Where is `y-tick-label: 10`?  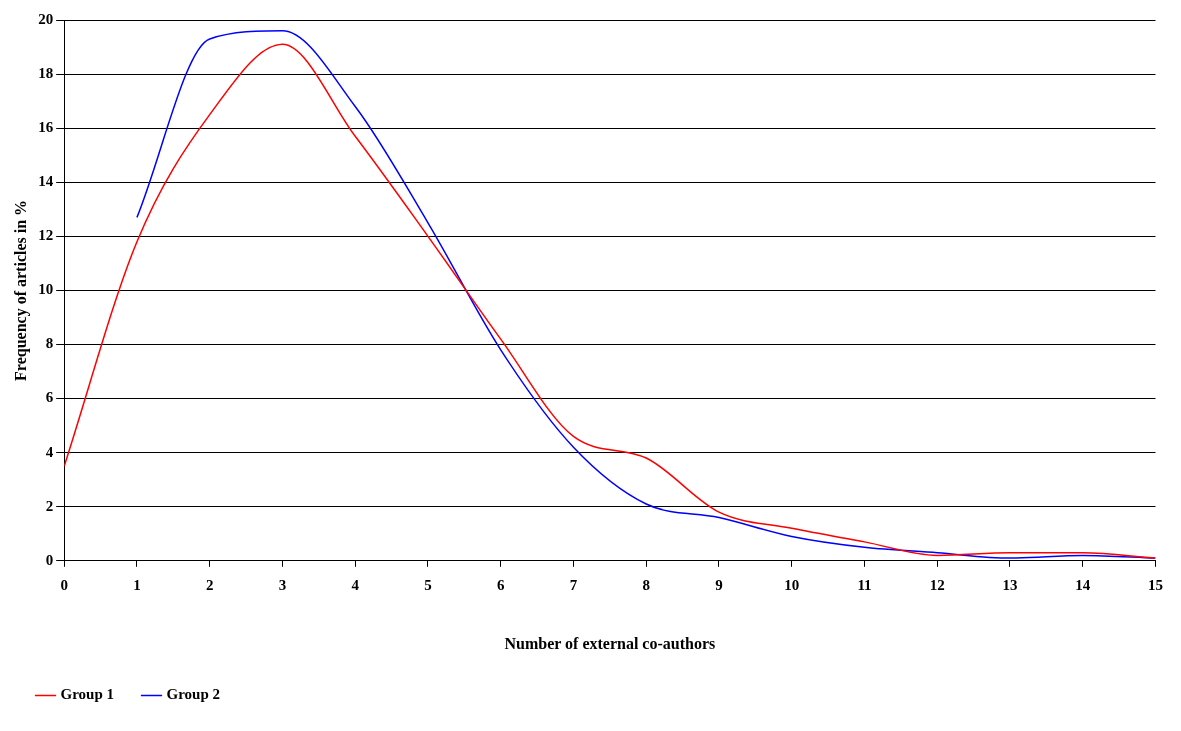 y-tick-label: 10 is located at coordinates (46, 289).